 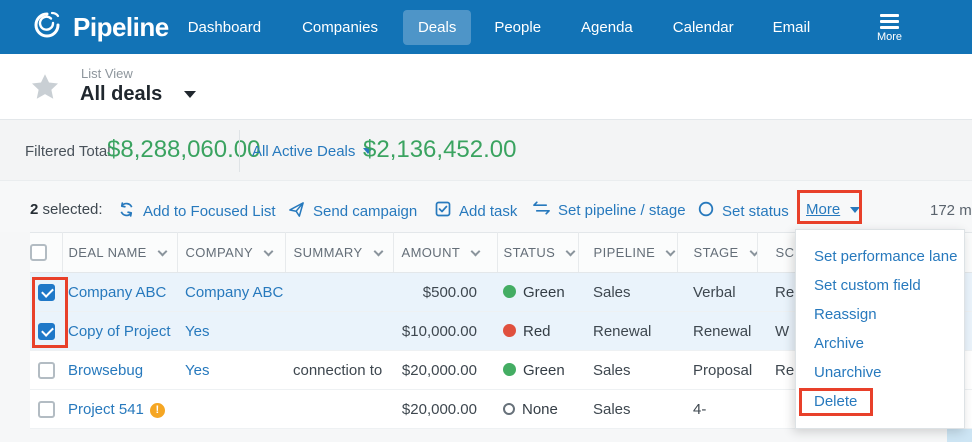 I want to click on add-to-focused-list-button: Add to Focused List, so click(x=197, y=211).